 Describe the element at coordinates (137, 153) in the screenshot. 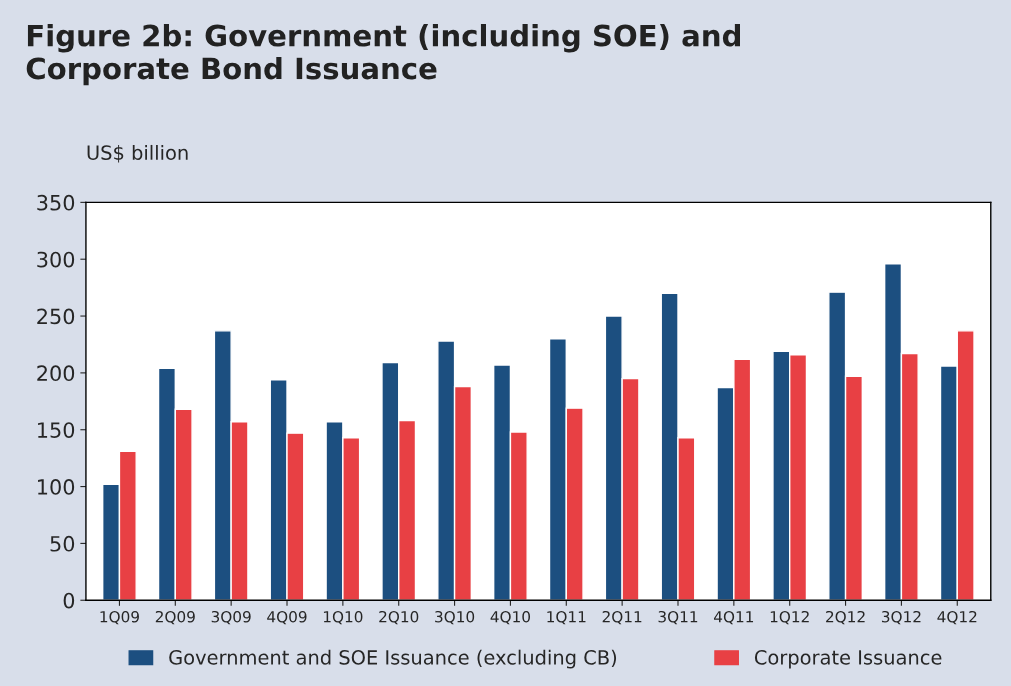

I see `y-axis-title: US$ billion` at that location.